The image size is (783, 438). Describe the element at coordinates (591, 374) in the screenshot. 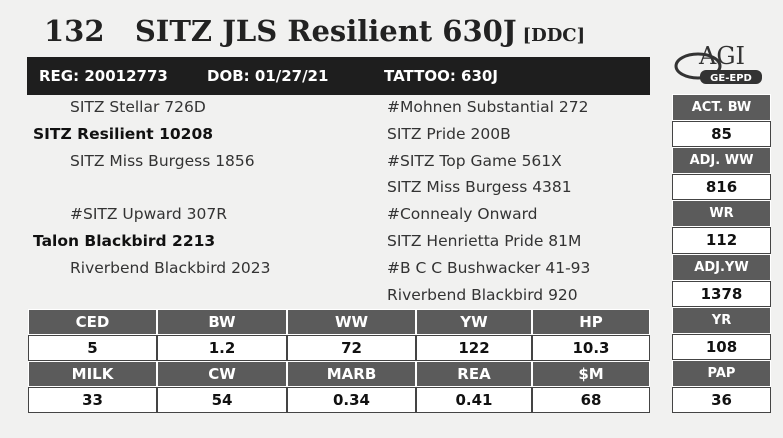

I see `epd-header: $M` at that location.